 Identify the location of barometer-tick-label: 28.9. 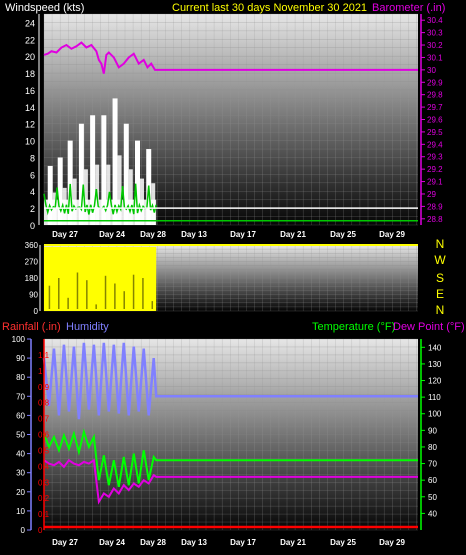
(435, 206).